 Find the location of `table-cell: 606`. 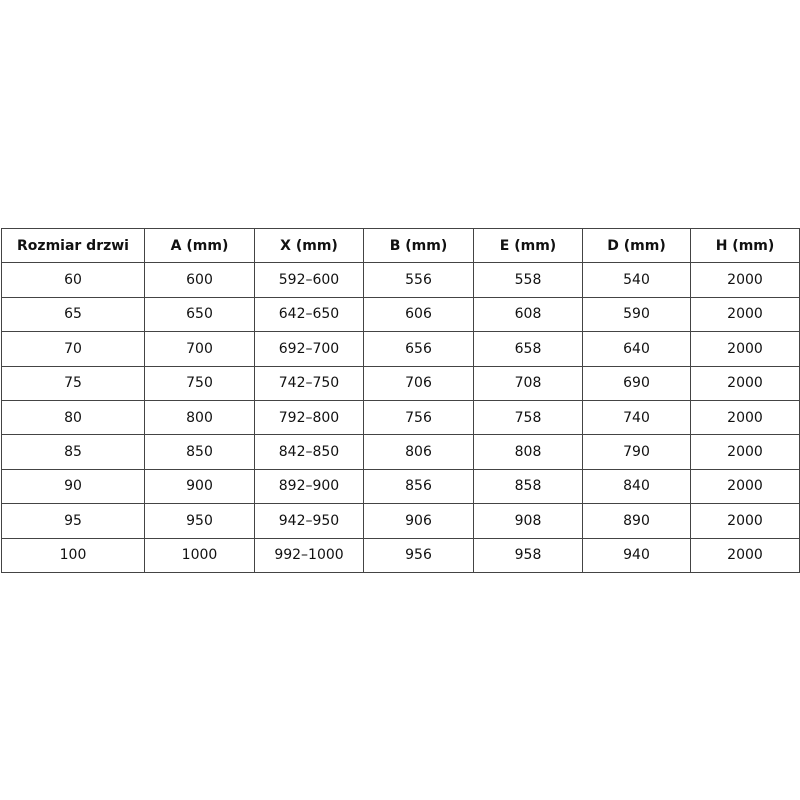

table-cell: 606 is located at coordinates (418, 314).